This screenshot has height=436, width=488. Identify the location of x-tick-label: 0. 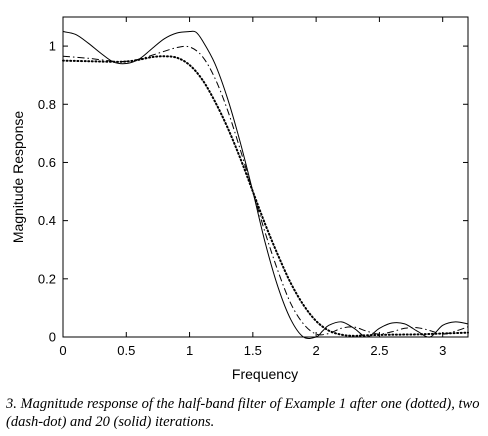
(62, 350).